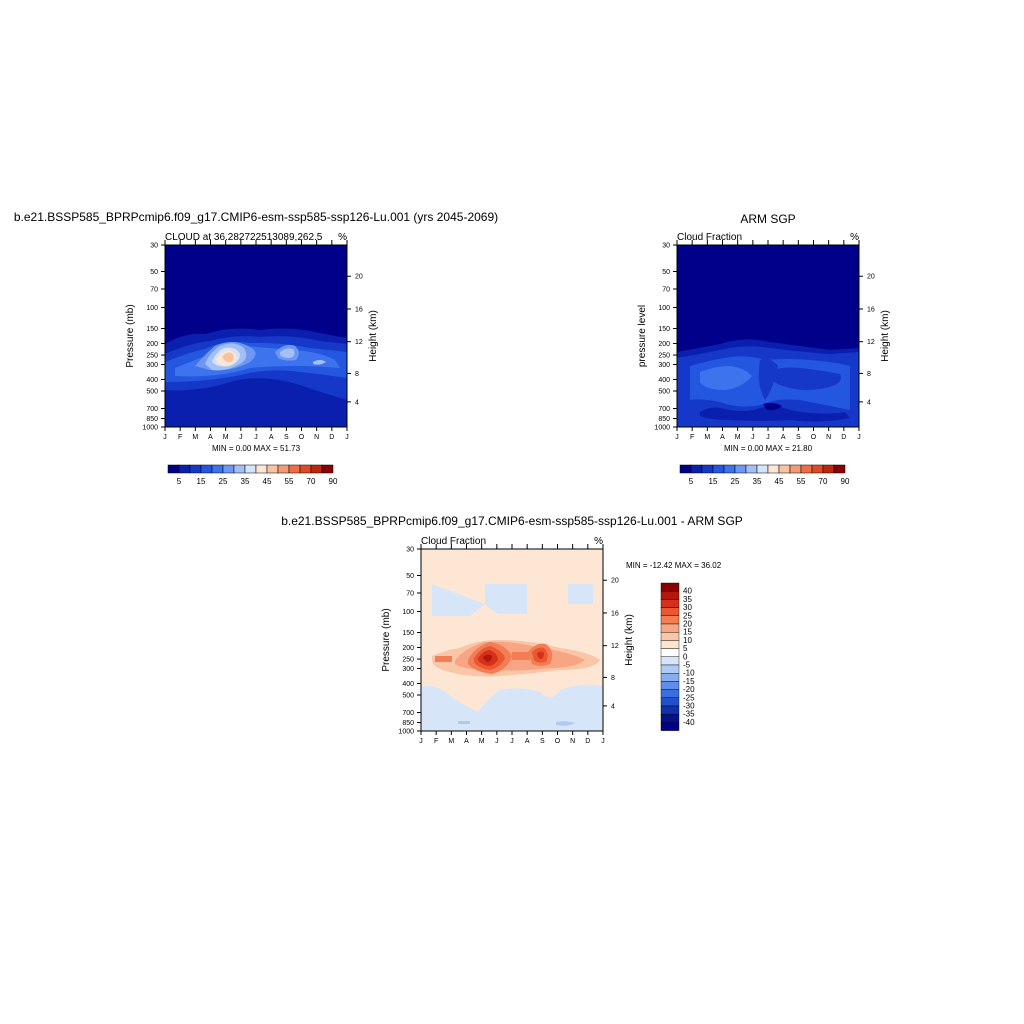 Image resolution: width=1024 pixels, height=1024 pixels. I want to click on panel-model-field, so click(256, 336).